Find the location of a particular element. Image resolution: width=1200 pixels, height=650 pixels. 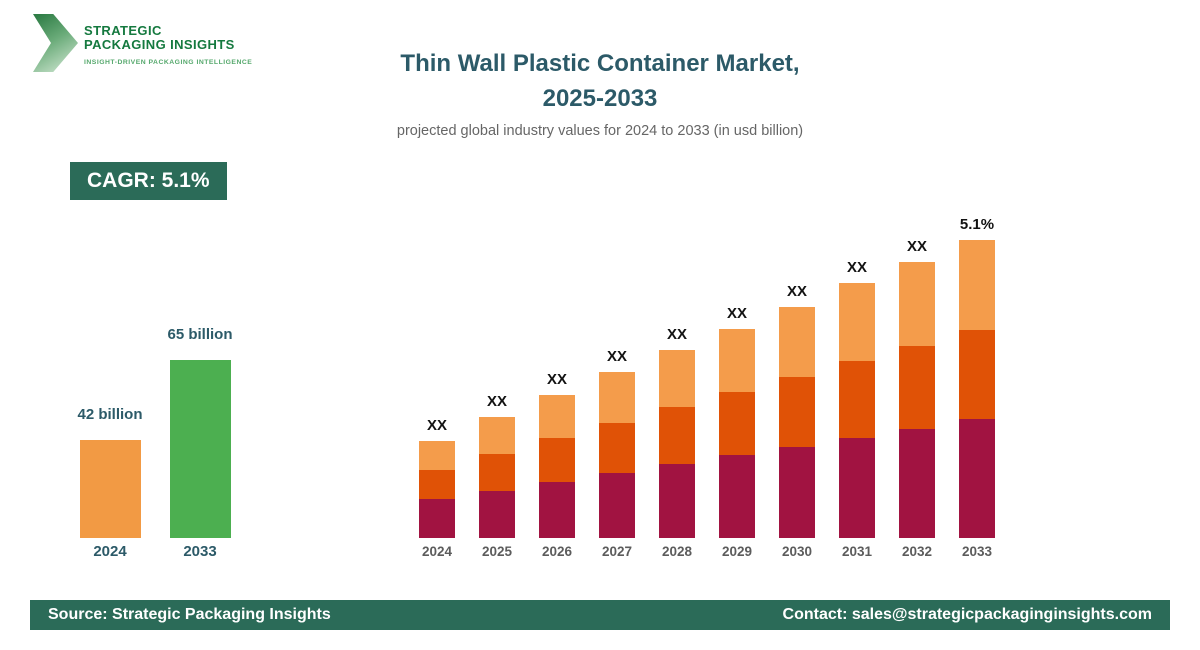

stacked-bar-column: XX 2024 is located at coordinates (437, 380).